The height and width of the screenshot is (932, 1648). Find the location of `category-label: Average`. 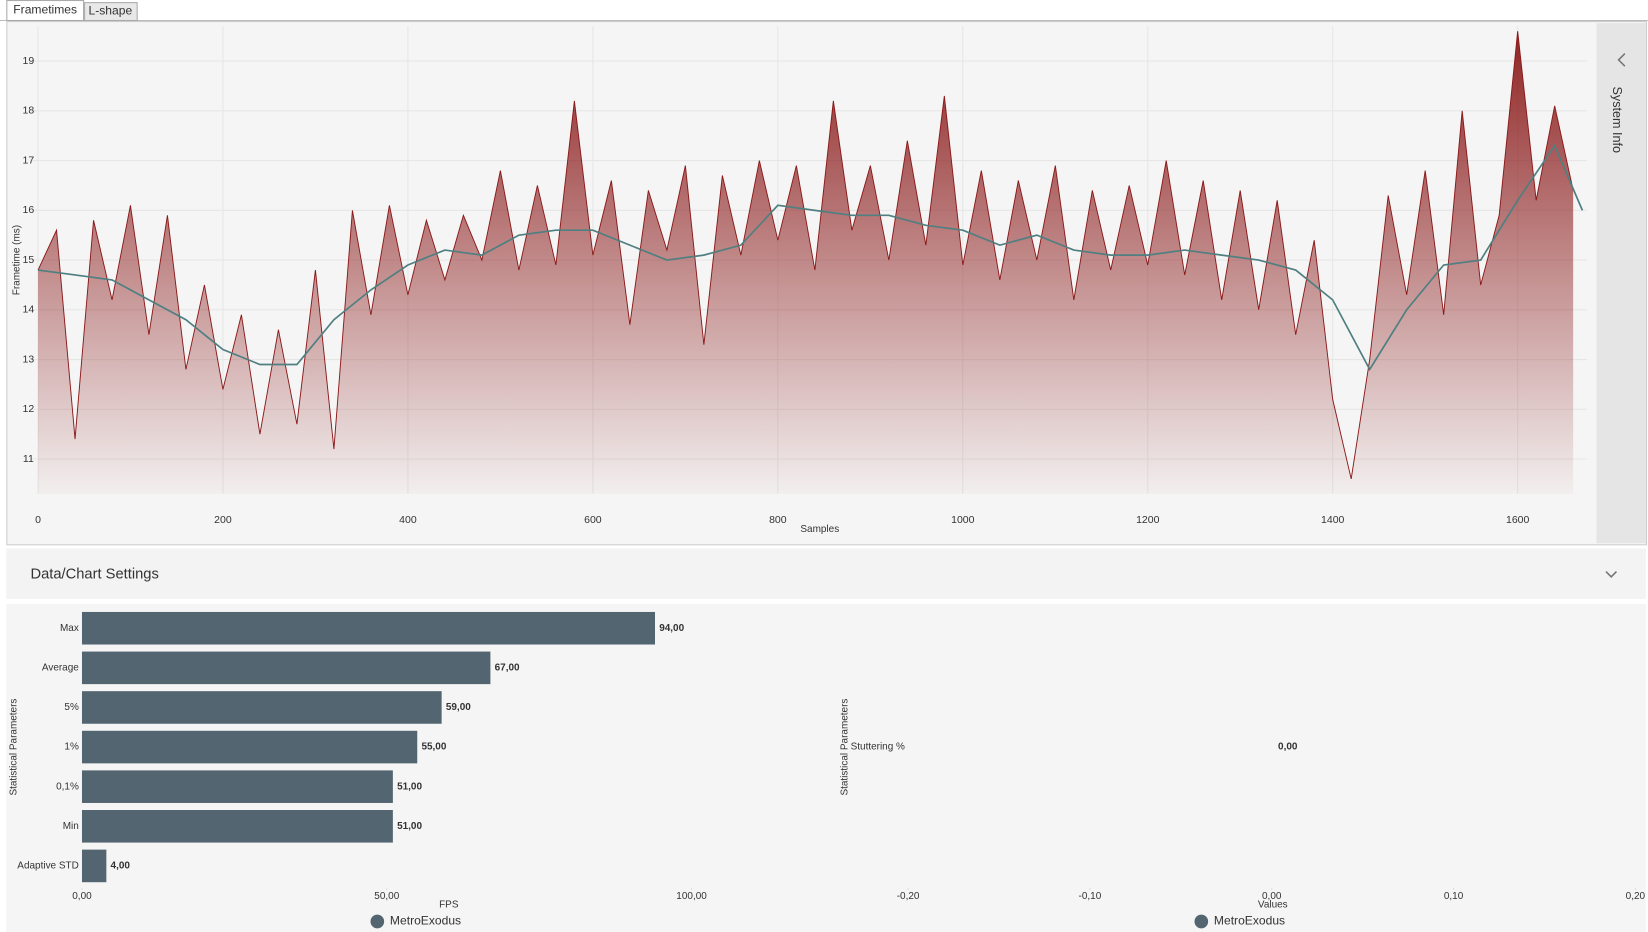

category-label: Average is located at coordinates (60, 667).